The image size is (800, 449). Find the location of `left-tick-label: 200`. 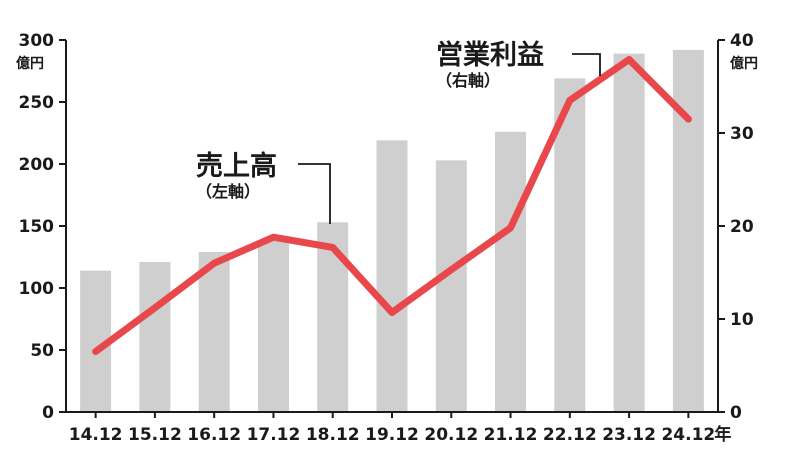

left-tick-label: 200 is located at coordinates (37, 165).